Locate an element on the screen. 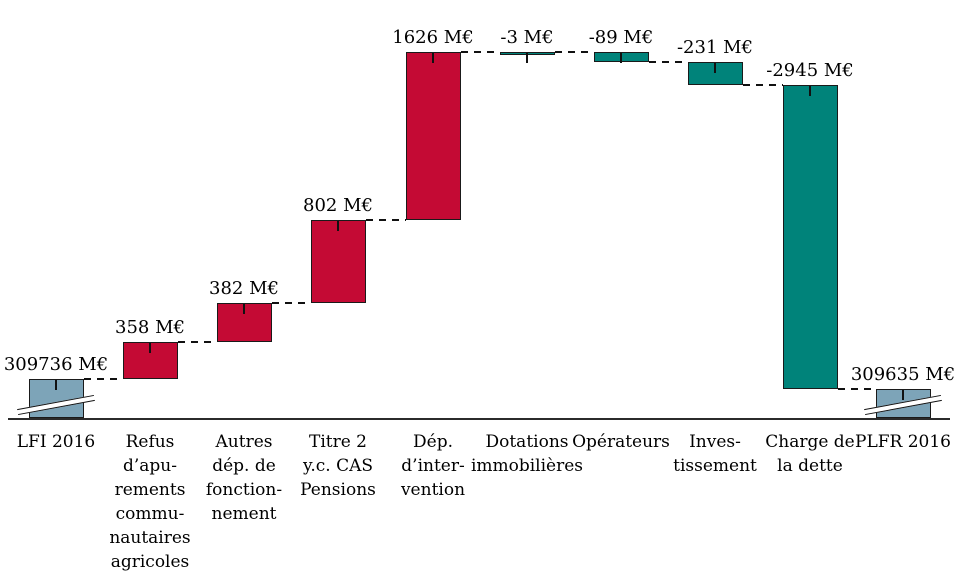 The image size is (956, 574). category-label-line: LFI 2016 is located at coordinates (56, 442).